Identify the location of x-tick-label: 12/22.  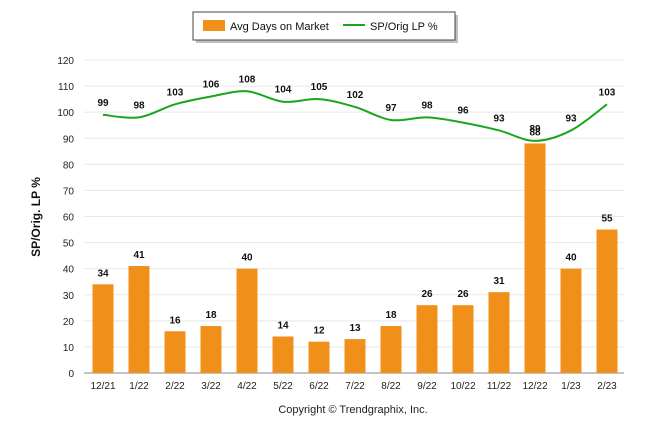
(534, 386).